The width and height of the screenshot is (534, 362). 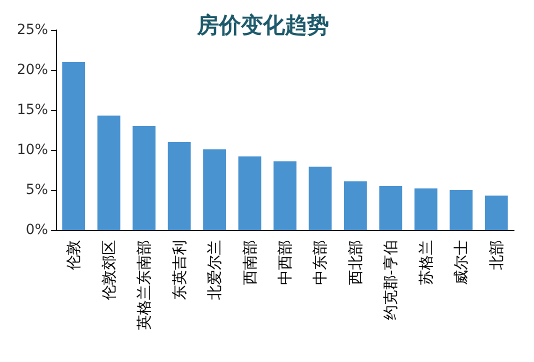 What do you see at coordinates (73, 255) in the screenshot?
I see `x-tick-label: 伦敦` at bounding box center [73, 255].